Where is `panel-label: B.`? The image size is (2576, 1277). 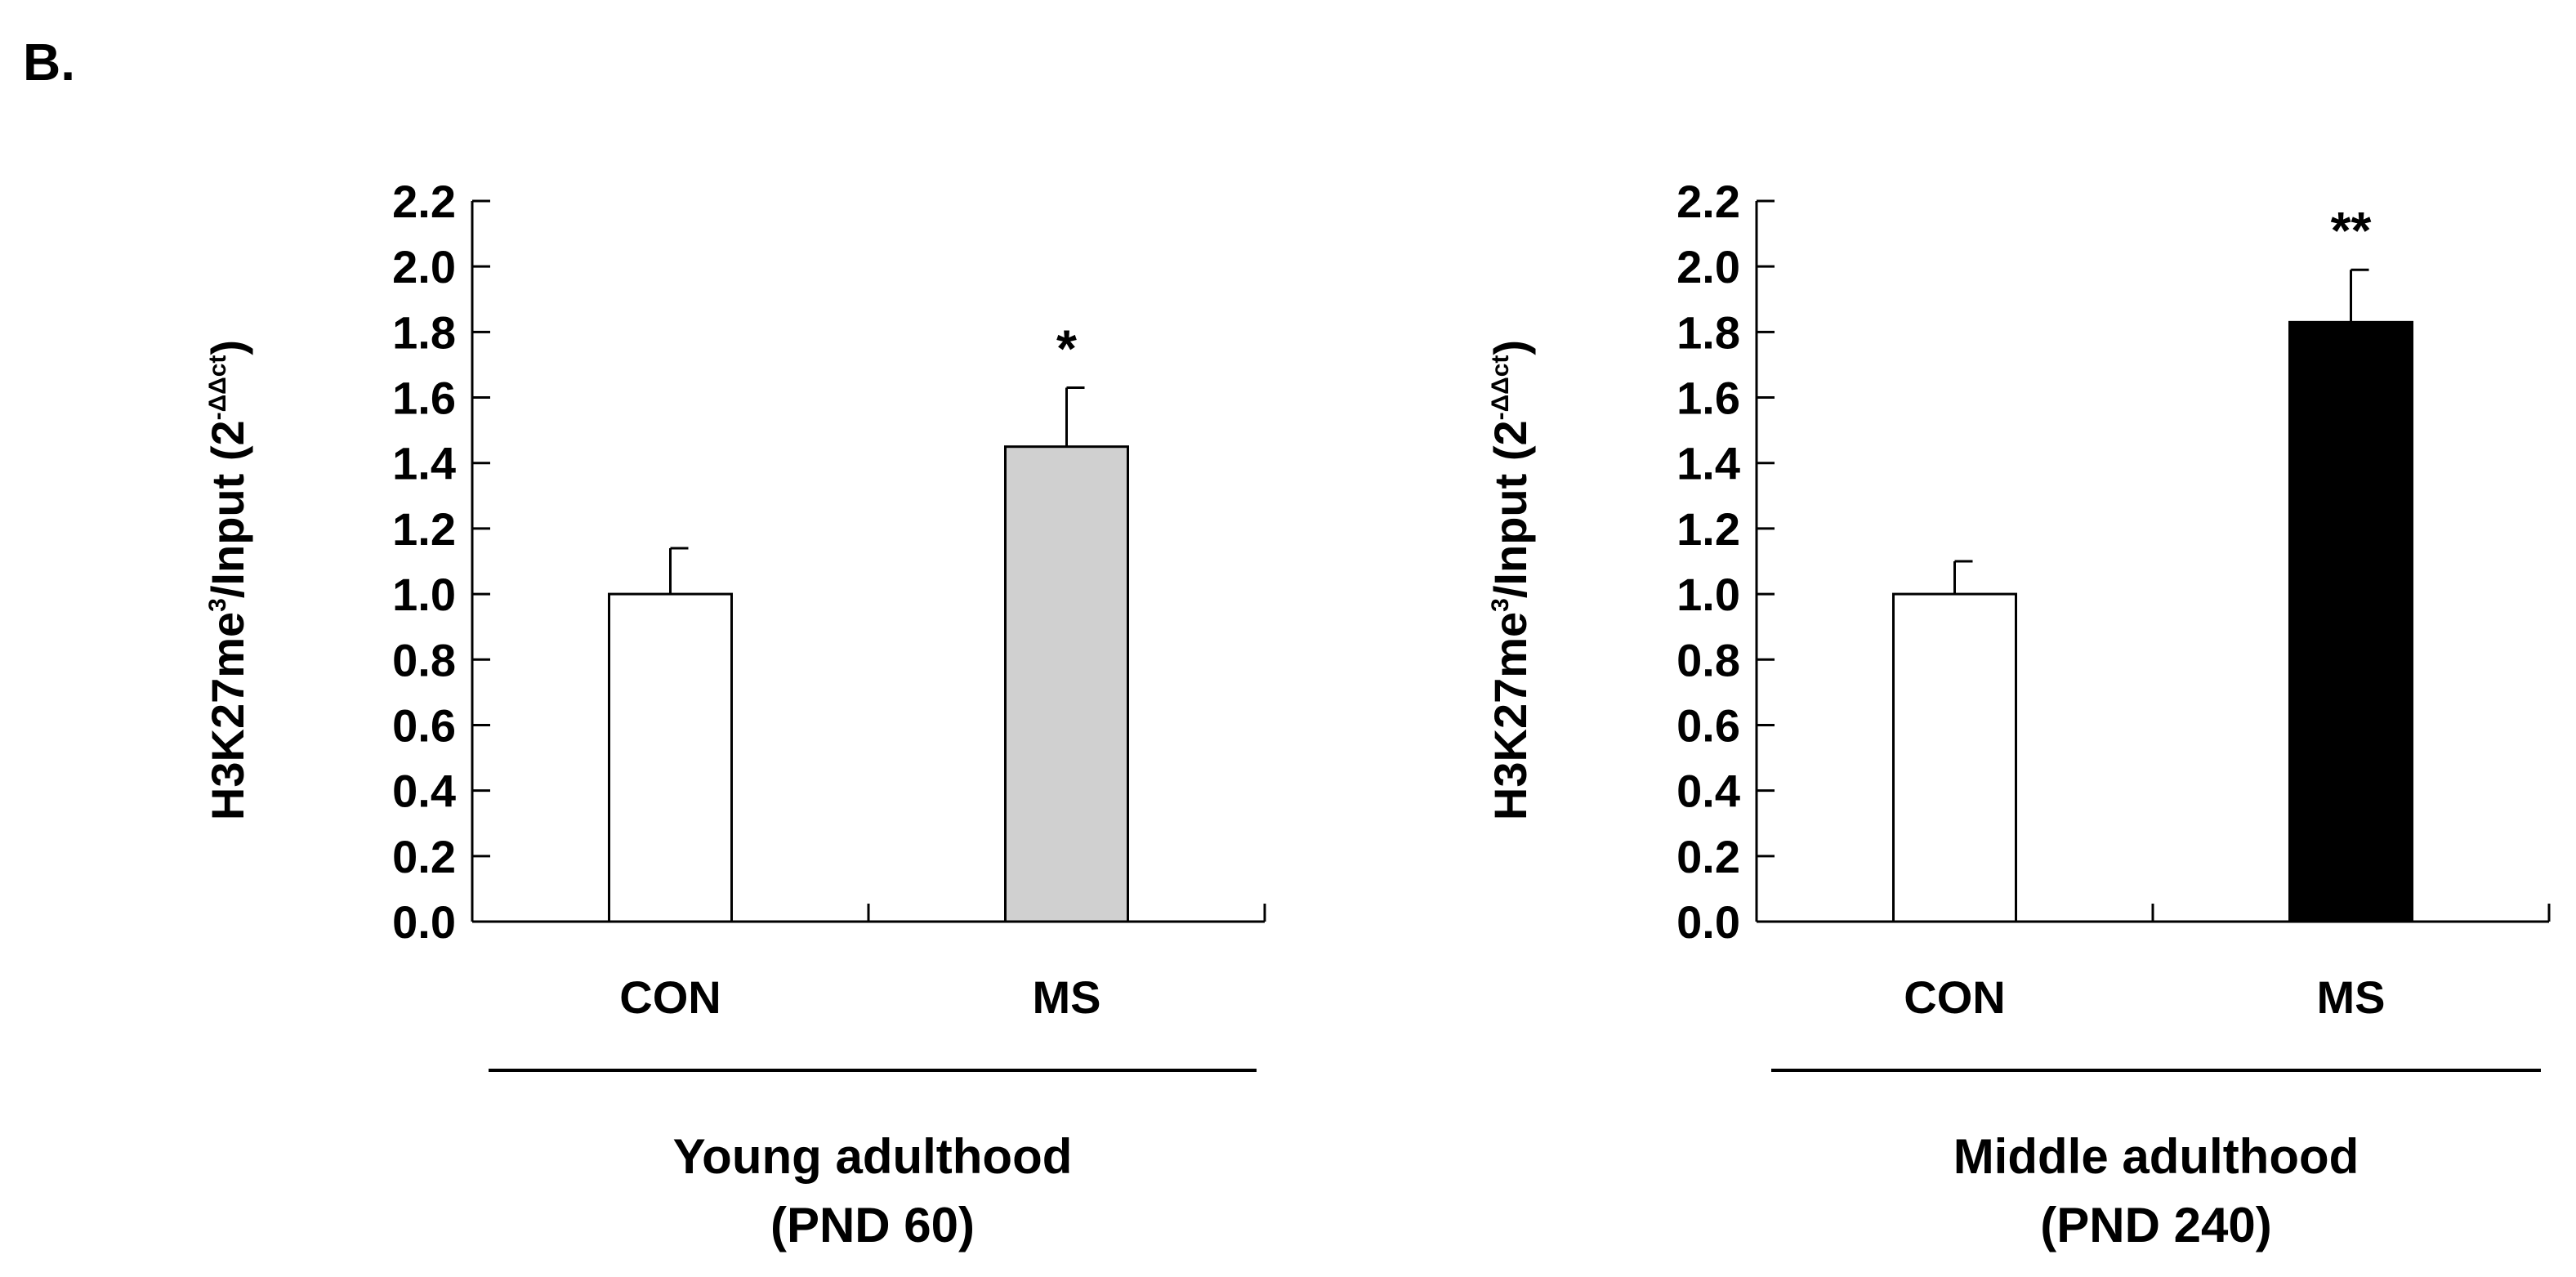
panel-label: B. is located at coordinates (49, 62).